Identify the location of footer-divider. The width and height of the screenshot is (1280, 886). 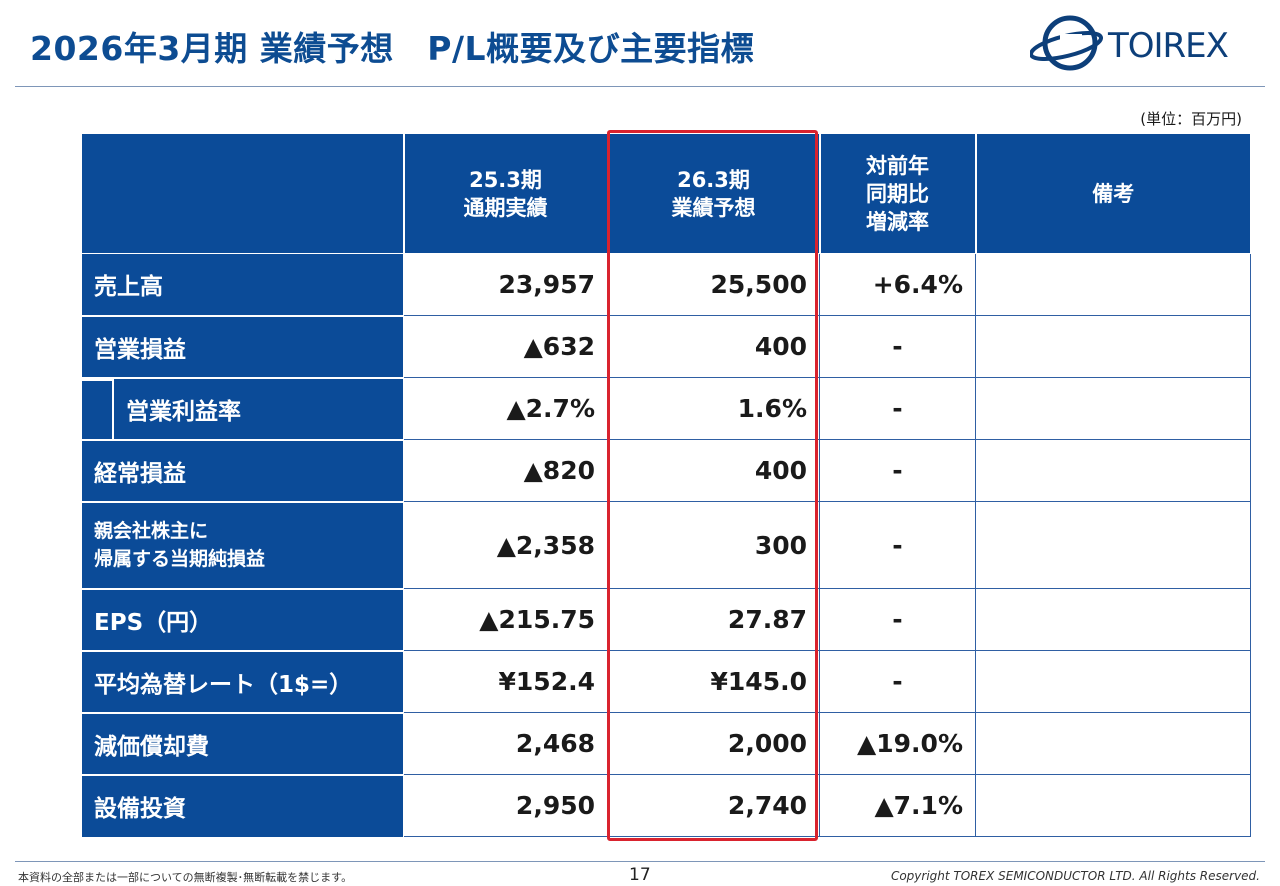
(640, 861).